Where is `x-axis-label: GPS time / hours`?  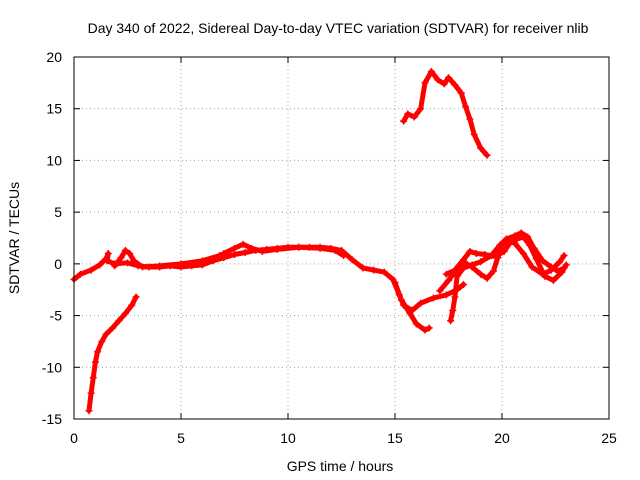 x-axis-label: GPS time / hours is located at coordinates (340, 466).